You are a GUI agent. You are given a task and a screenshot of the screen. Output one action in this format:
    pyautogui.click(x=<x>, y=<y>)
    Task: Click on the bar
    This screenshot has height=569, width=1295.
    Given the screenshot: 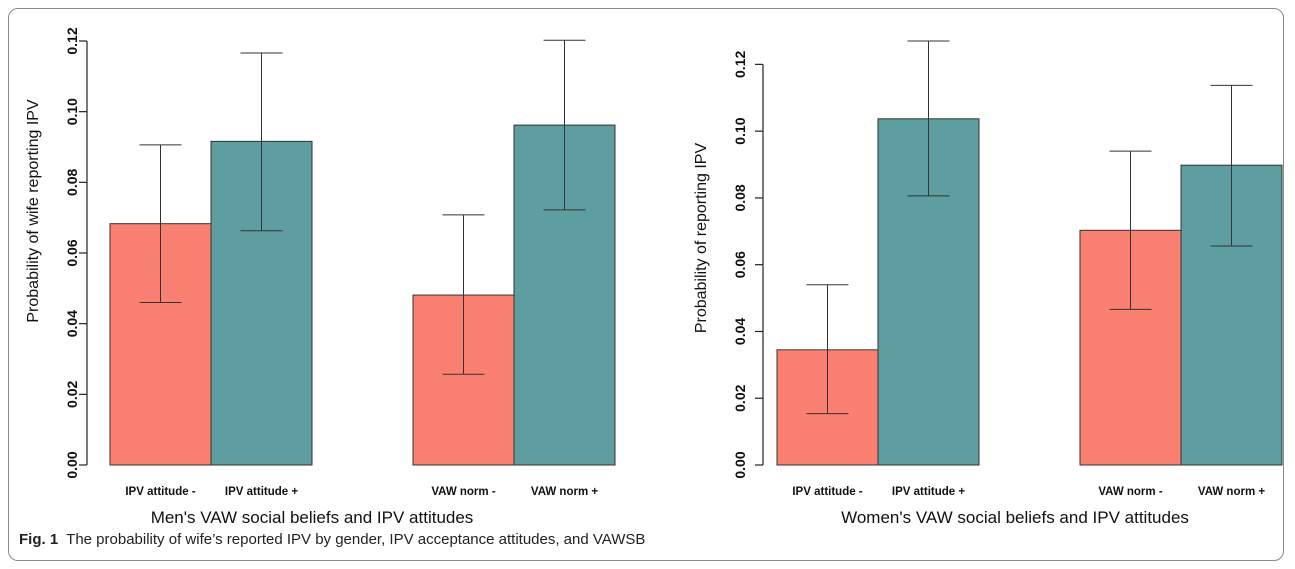 What is the action you would take?
    pyautogui.click(x=160, y=344)
    